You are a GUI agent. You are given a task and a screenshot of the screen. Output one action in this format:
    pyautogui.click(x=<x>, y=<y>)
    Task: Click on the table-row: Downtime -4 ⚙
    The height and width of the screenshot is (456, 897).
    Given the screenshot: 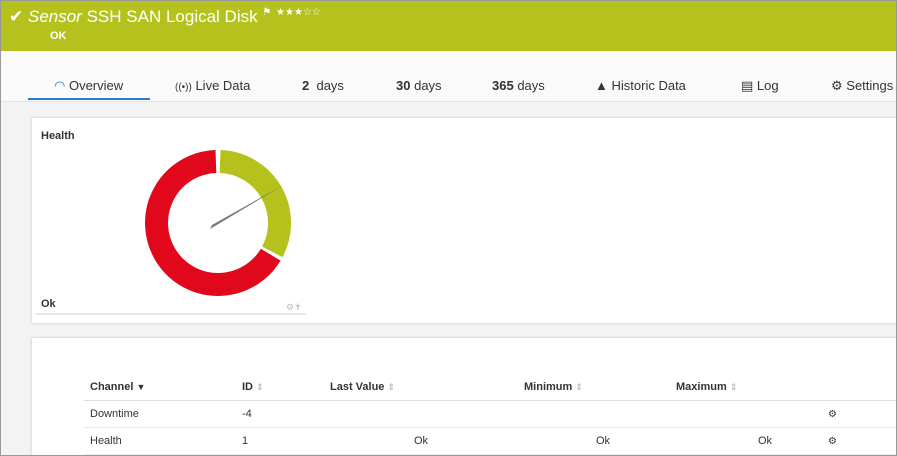 What is the action you would take?
    pyautogui.click(x=490, y=414)
    